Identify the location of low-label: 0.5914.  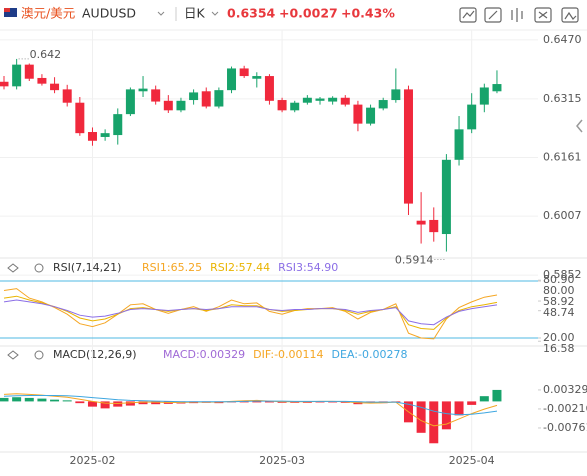
(414, 260).